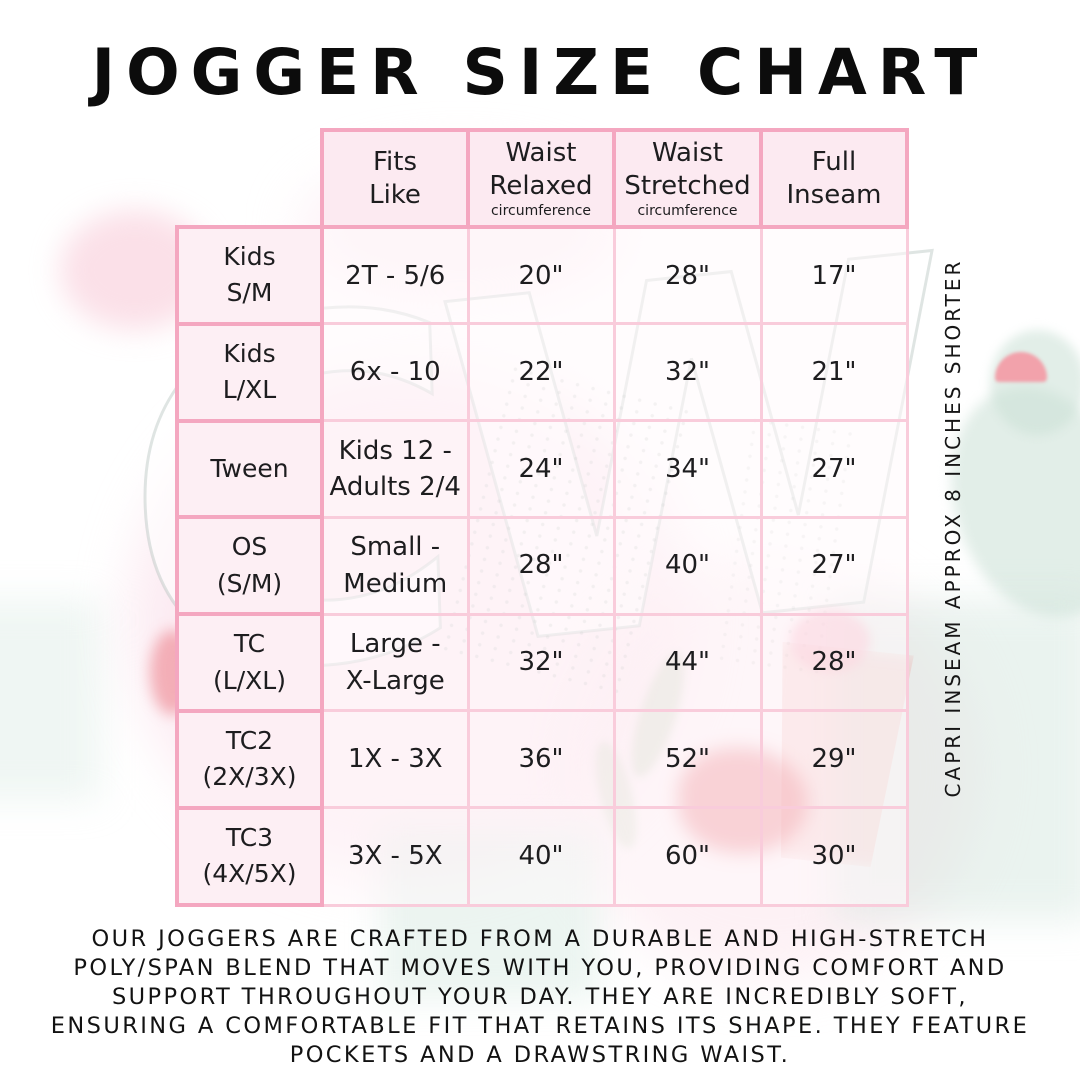  Describe the element at coordinates (395, 372) in the screenshot. I see `fits-like-cell: 6x - 10` at that location.